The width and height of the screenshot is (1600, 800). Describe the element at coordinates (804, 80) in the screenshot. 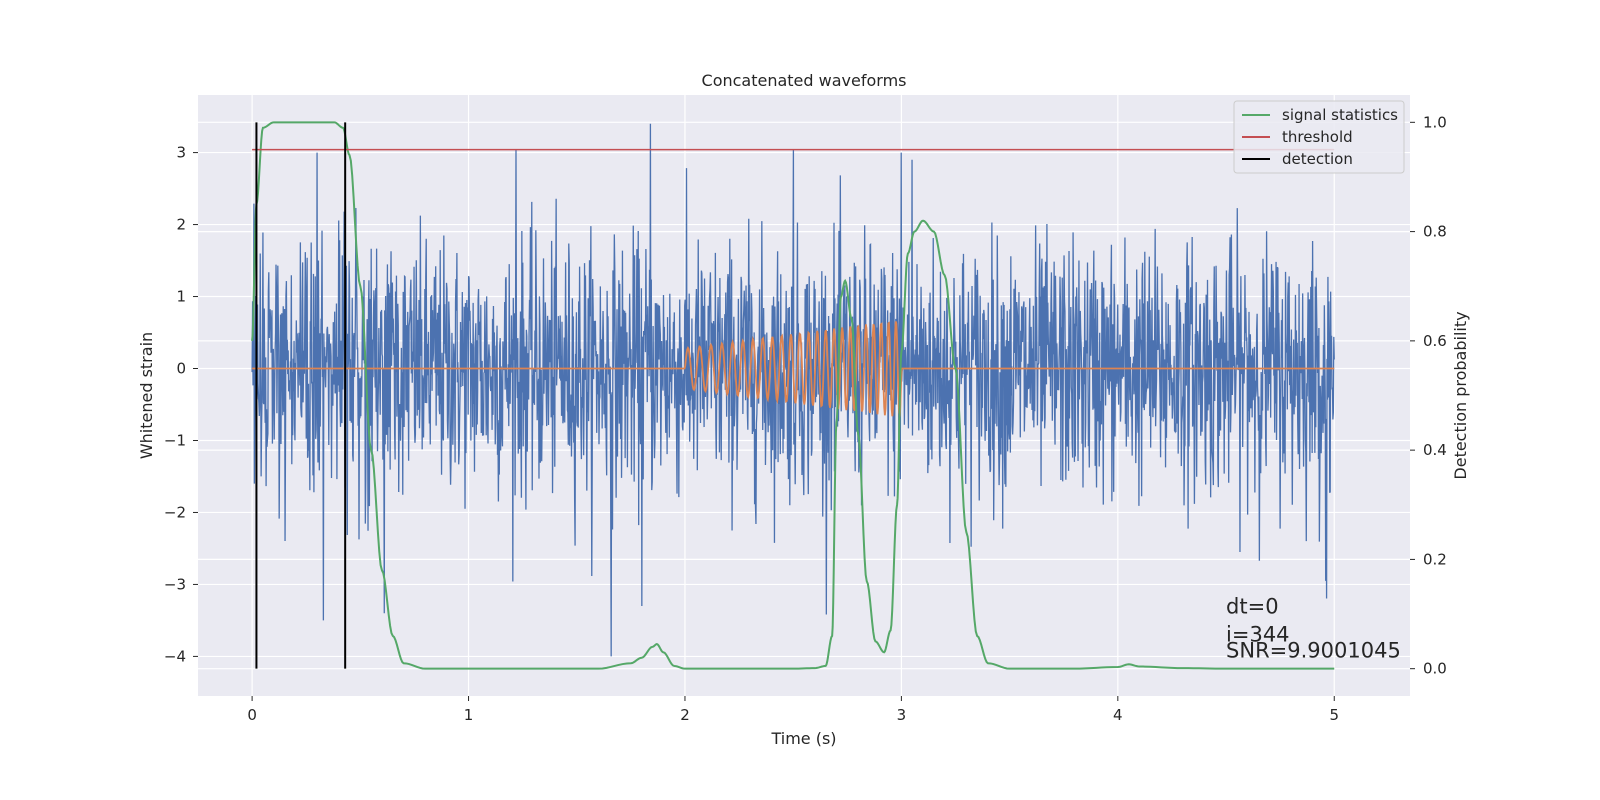

I see `chart-title: Concatenated waveforms` at that location.